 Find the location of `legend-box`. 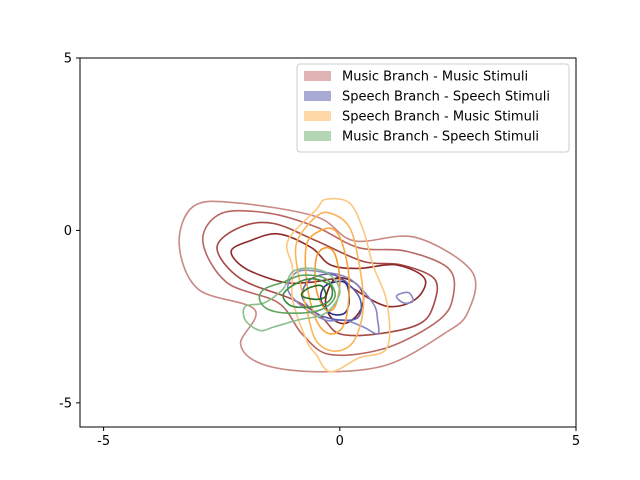

legend-box is located at coordinates (433, 108).